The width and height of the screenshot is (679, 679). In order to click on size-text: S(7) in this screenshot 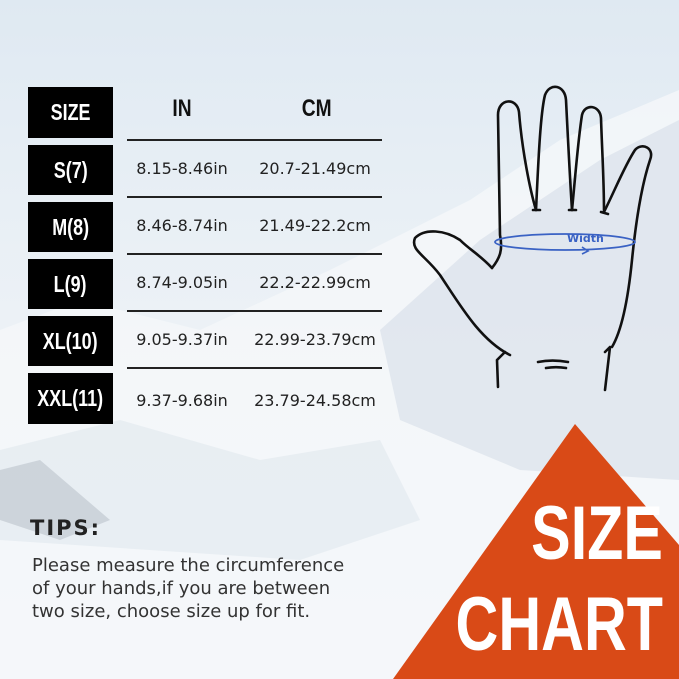, I will do `click(70, 169)`.